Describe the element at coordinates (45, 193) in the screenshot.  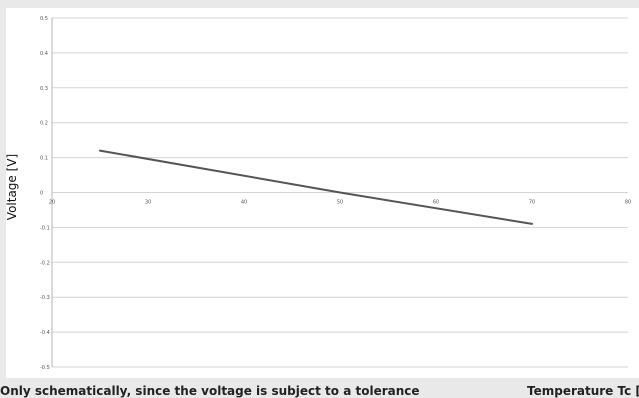
I see `y-tick-labels: 0.5 0.4 0.3 0.2 0.1 0 -0.1 -0.2 -0.3 -0.4 -0.5` at that location.